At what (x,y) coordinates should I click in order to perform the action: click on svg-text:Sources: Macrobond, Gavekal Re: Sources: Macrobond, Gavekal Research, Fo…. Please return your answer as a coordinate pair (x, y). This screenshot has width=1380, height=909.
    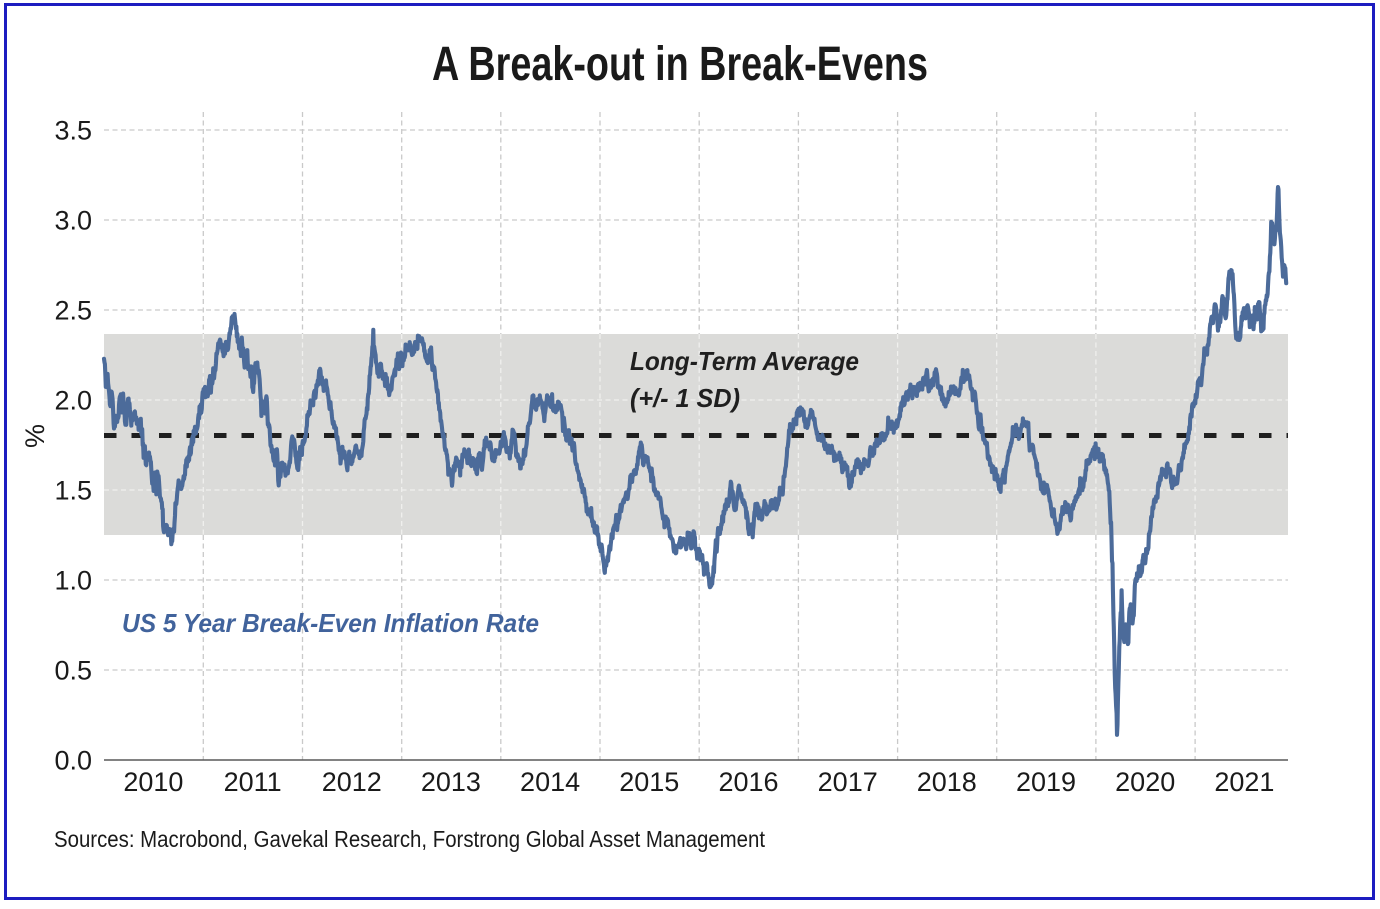
    Looking at the image, I should click on (409, 839).